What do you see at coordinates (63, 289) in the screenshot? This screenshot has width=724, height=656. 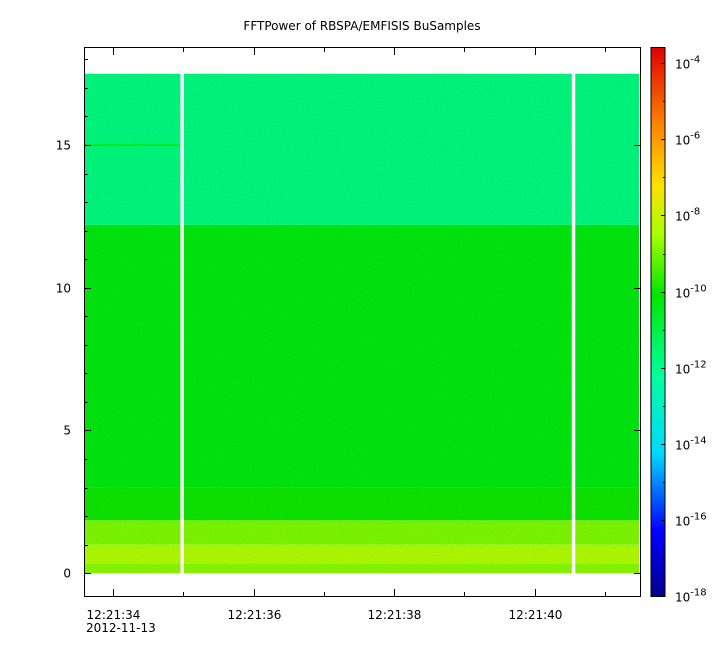 I see `y-tick-label: 10` at bounding box center [63, 289].